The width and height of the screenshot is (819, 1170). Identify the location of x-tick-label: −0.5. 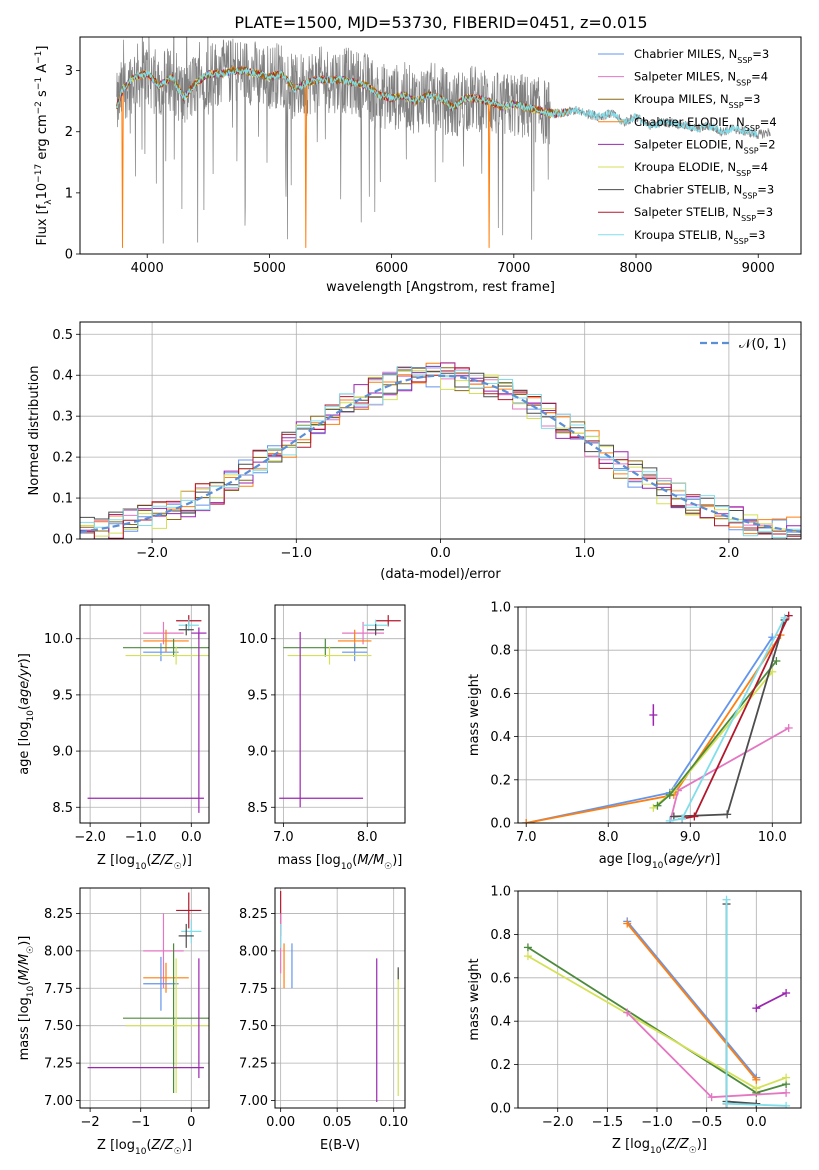
(707, 1122).